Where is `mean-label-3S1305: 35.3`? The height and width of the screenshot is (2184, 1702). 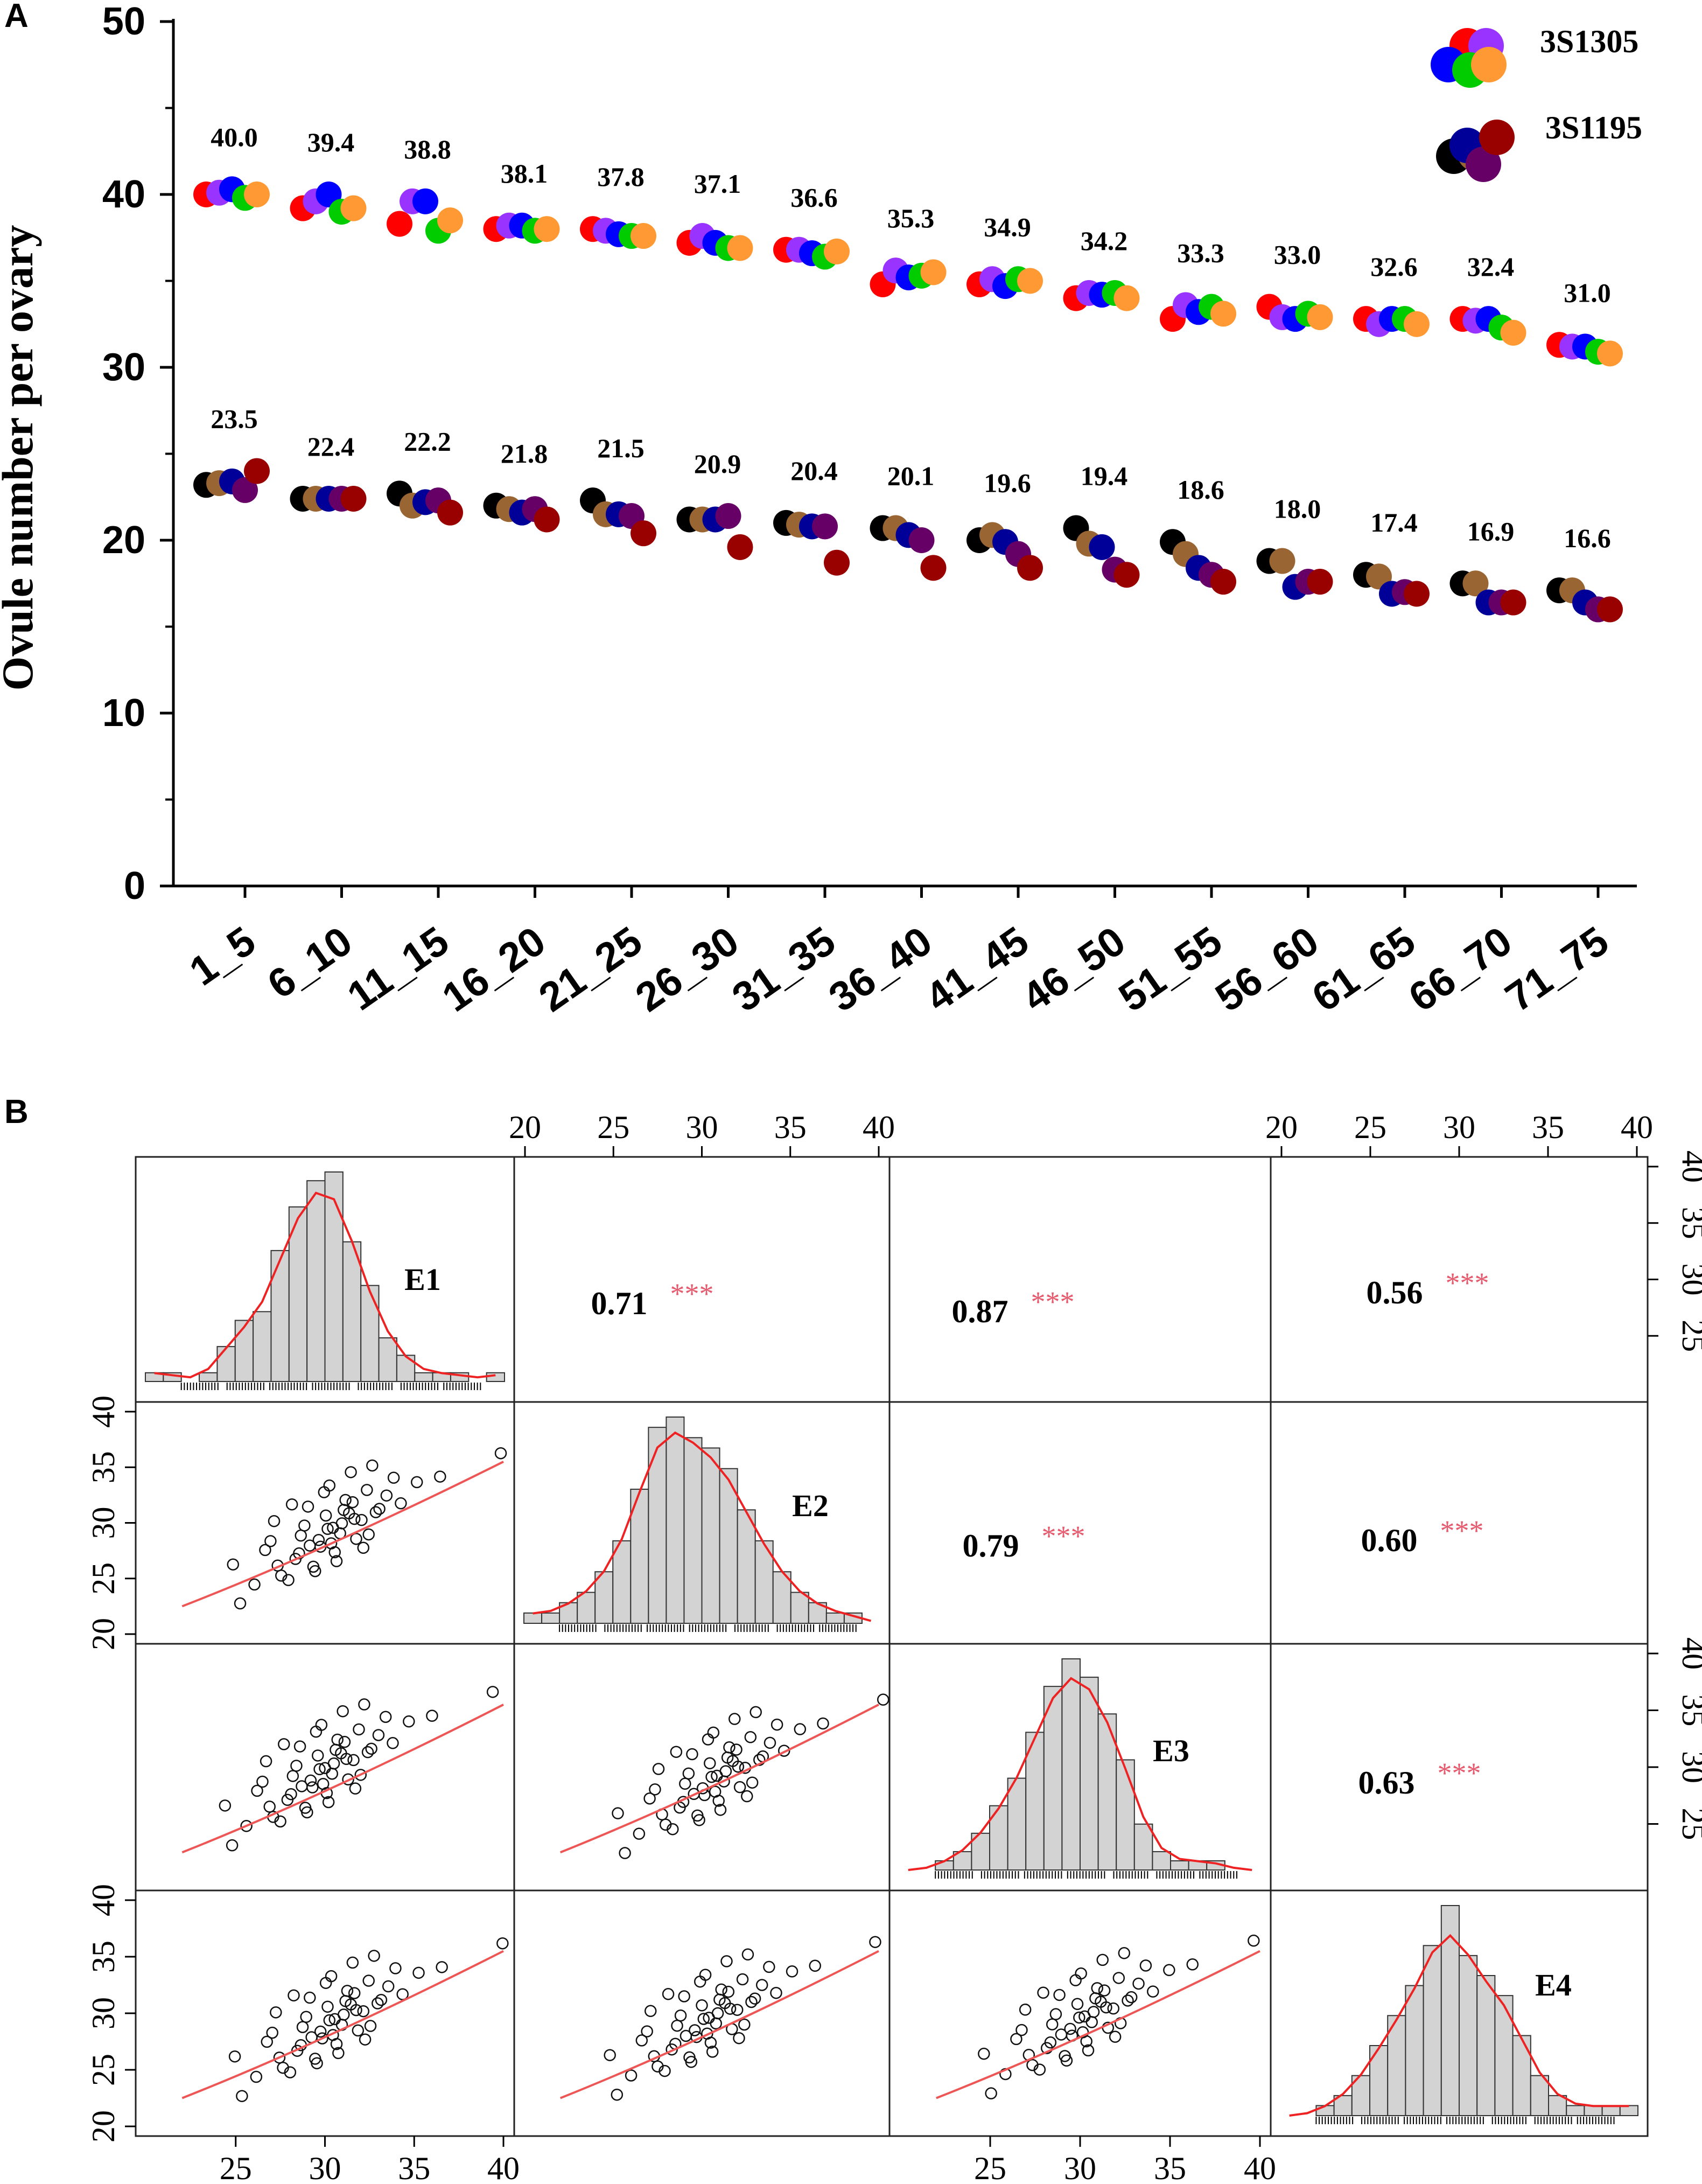 mean-label-3S1305: 35.3 is located at coordinates (911, 218).